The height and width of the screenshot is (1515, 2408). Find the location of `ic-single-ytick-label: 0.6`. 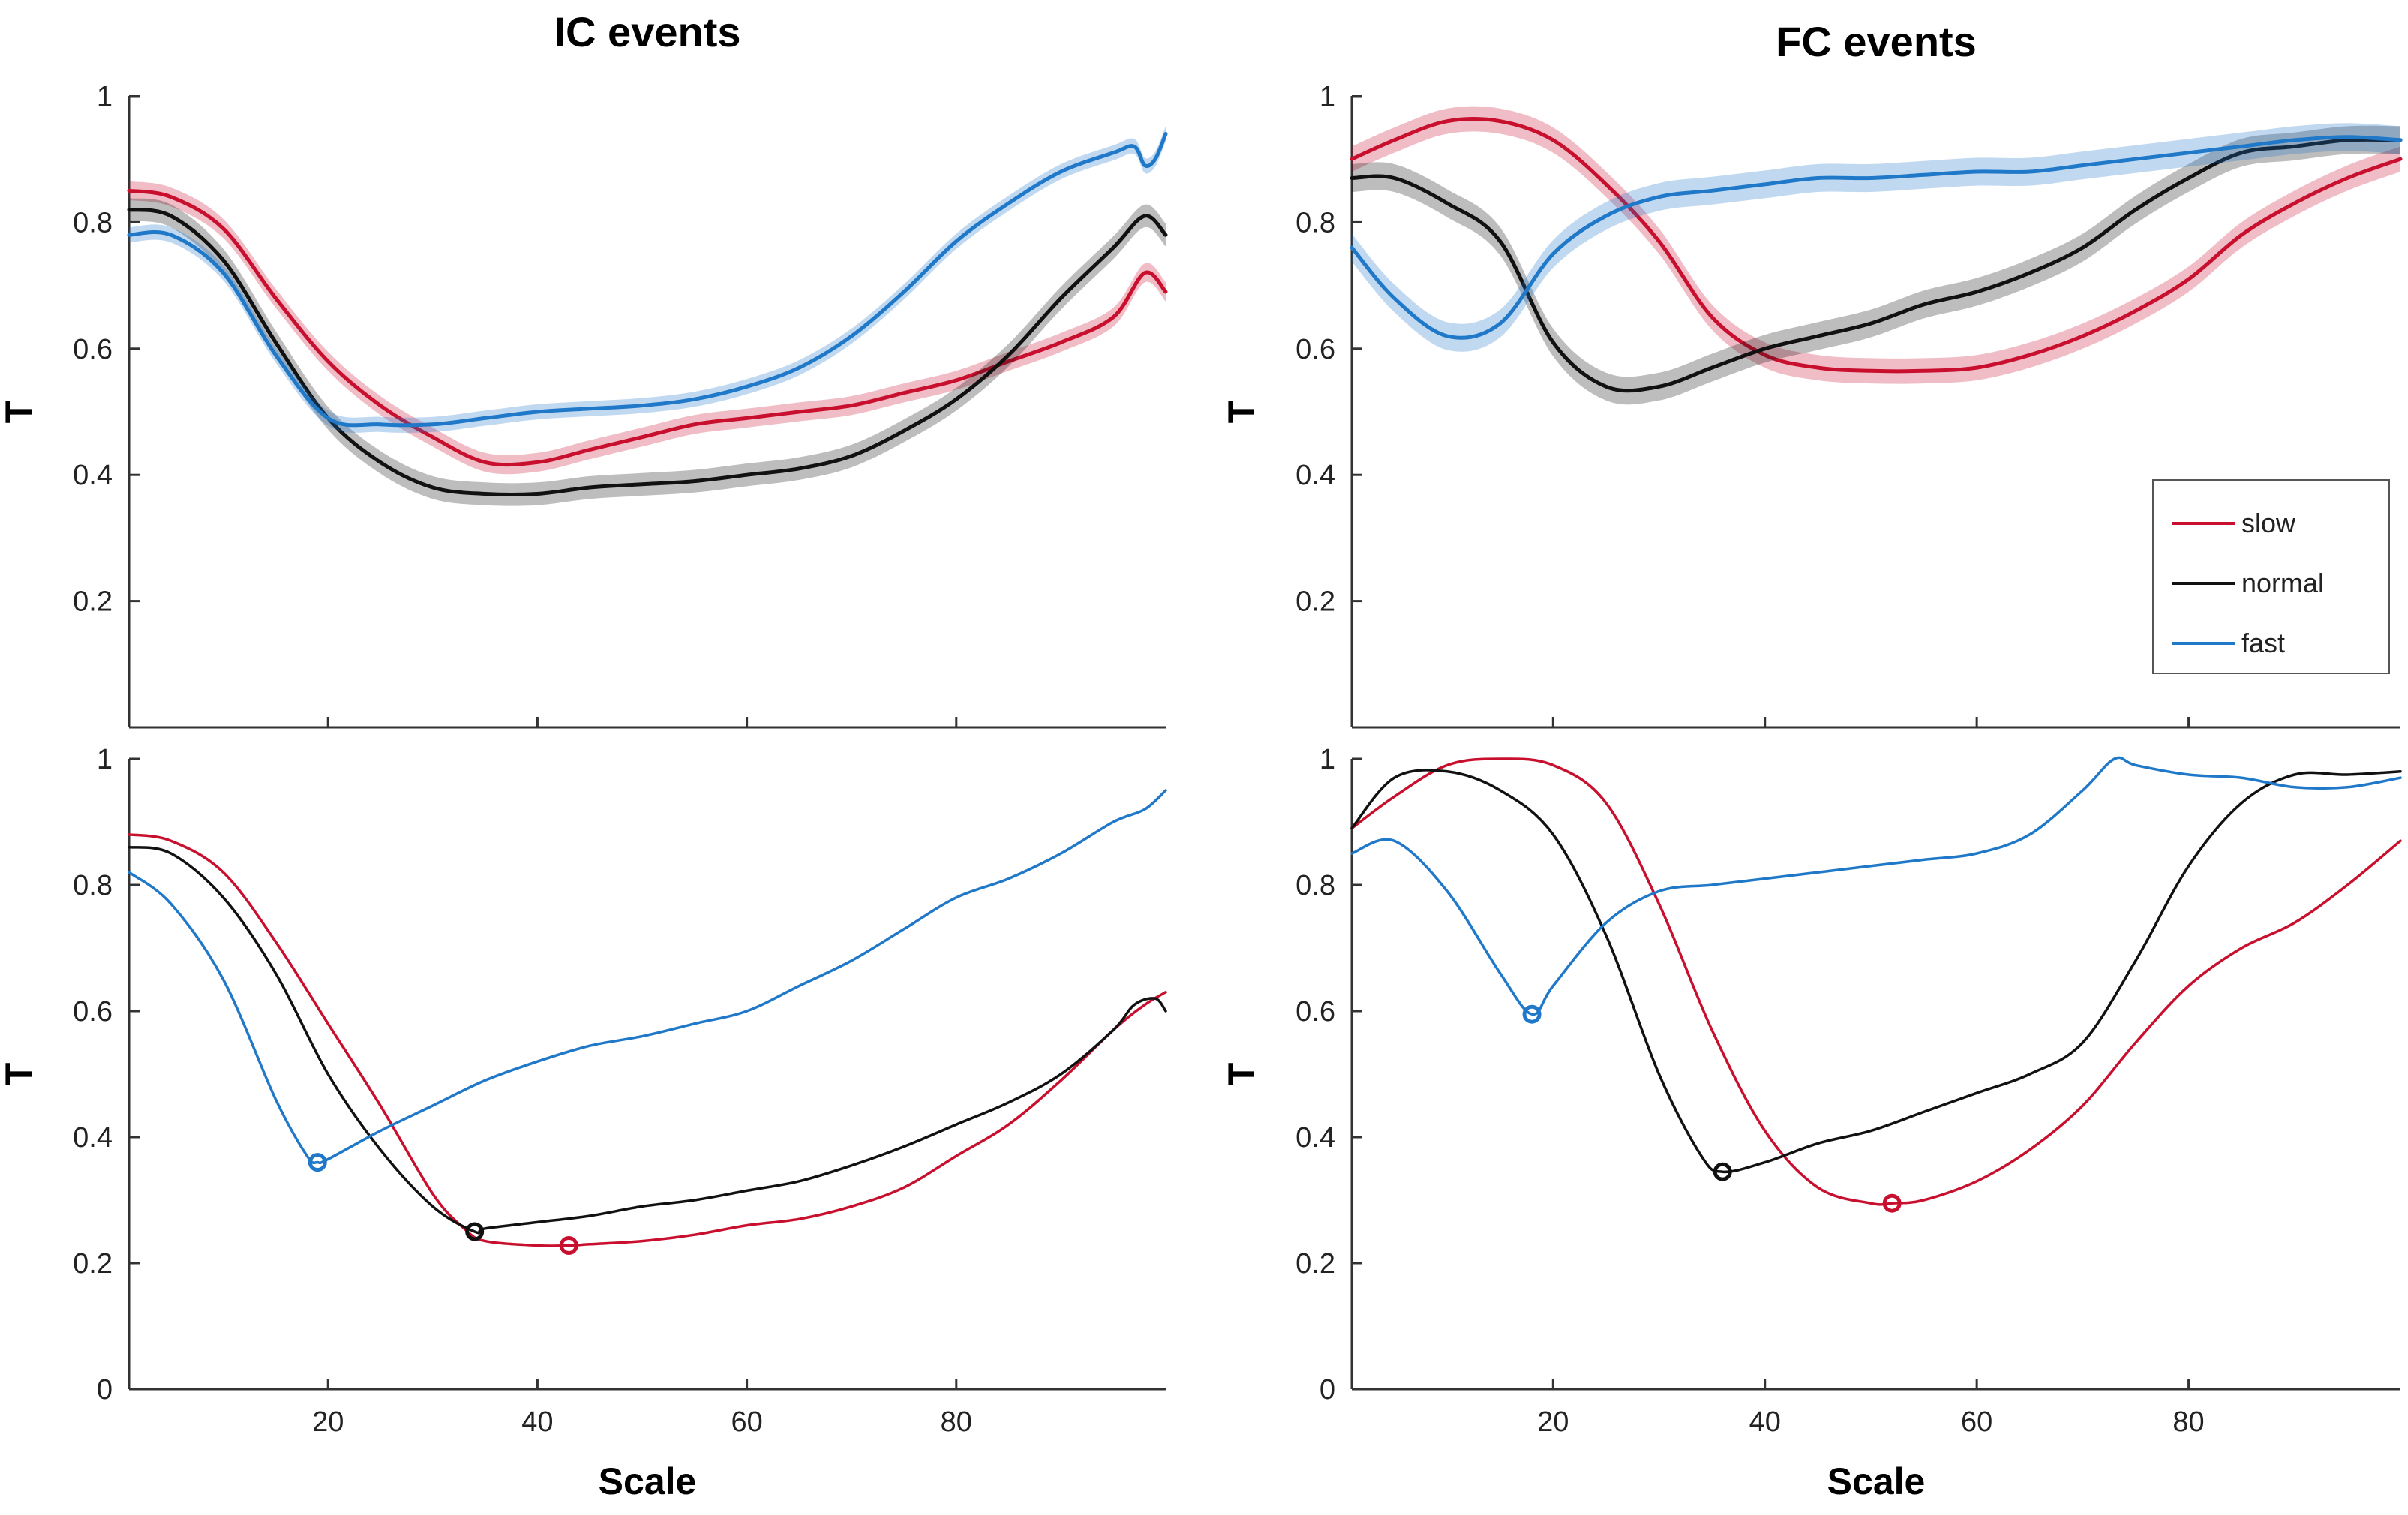

ic-single-ytick-label: 0.6 is located at coordinates (93, 1012).